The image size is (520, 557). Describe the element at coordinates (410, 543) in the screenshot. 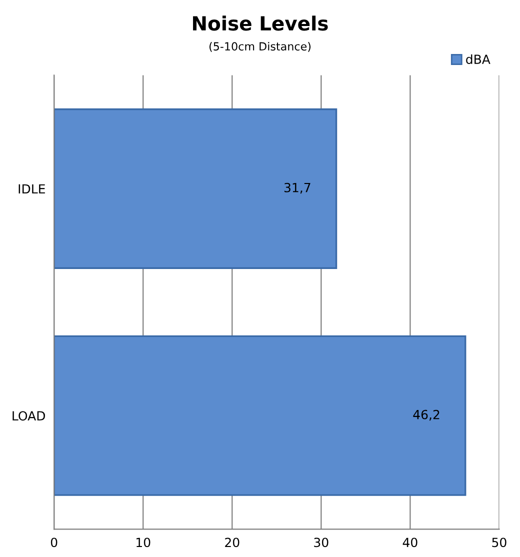

I see `x-tick-label: 40` at that location.